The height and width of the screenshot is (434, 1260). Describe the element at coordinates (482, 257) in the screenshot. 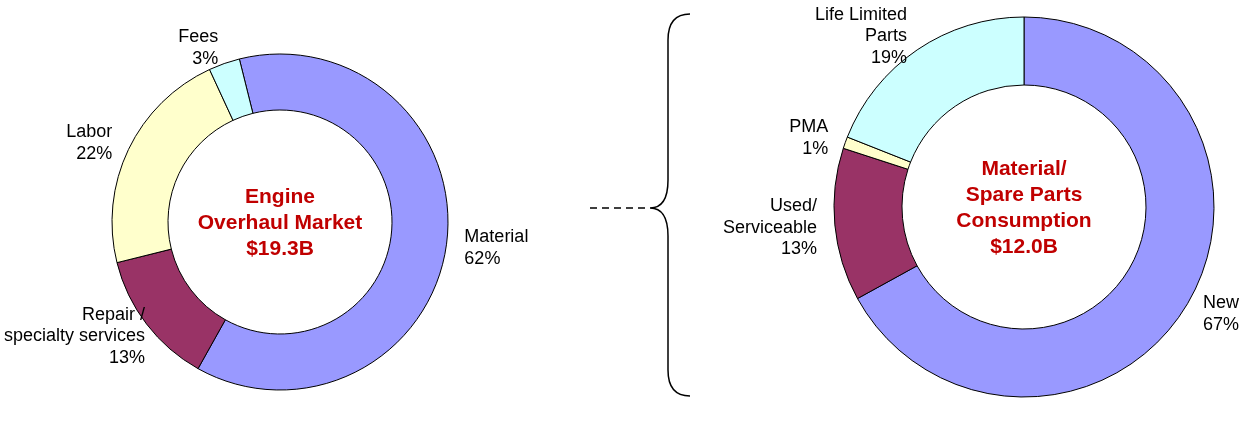

I see `data-label: 62%` at that location.